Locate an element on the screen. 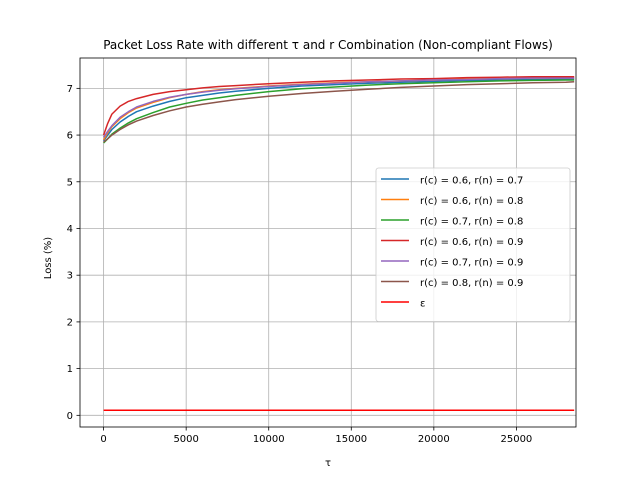 The image size is (640, 480). y-tick-label: 0 is located at coordinates (70, 416).